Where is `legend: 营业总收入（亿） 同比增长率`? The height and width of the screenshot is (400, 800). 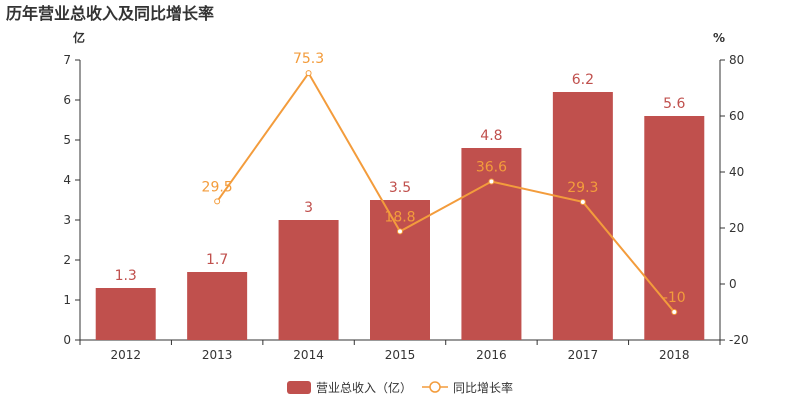
legend: 营业总收入（亿） 同比增长率 is located at coordinates (400, 387).